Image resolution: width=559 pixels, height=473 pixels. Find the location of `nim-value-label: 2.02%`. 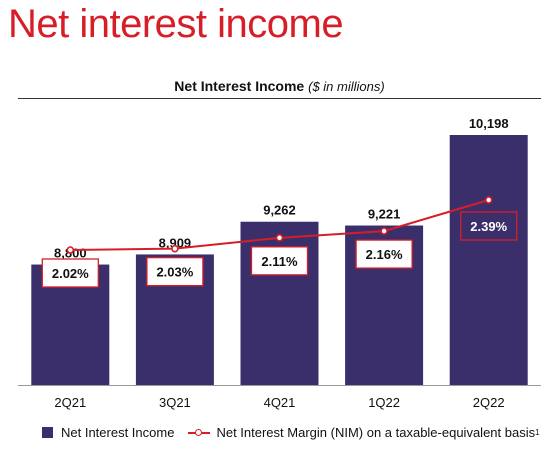

nim-value-label: 2.02% is located at coordinates (70, 273).